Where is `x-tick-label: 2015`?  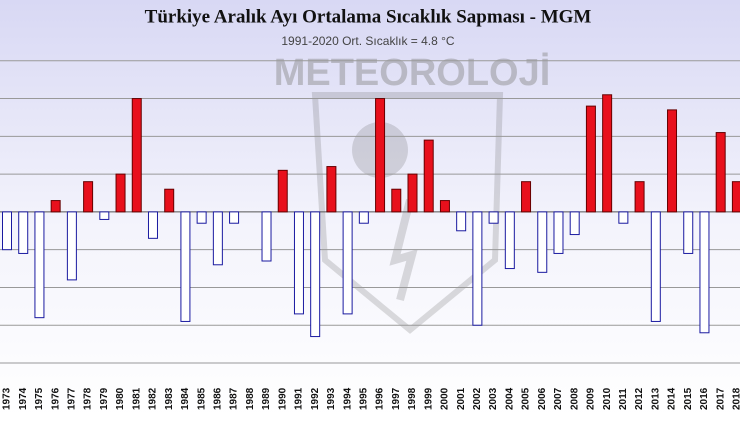 x-tick-label: 2015 is located at coordinates (688, 398).